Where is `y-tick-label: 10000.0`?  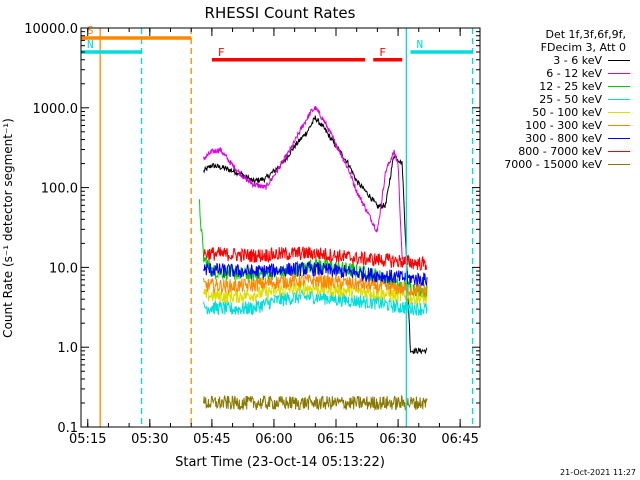
y-tick-label: 10000.0 is located at coordinates (51, 29).